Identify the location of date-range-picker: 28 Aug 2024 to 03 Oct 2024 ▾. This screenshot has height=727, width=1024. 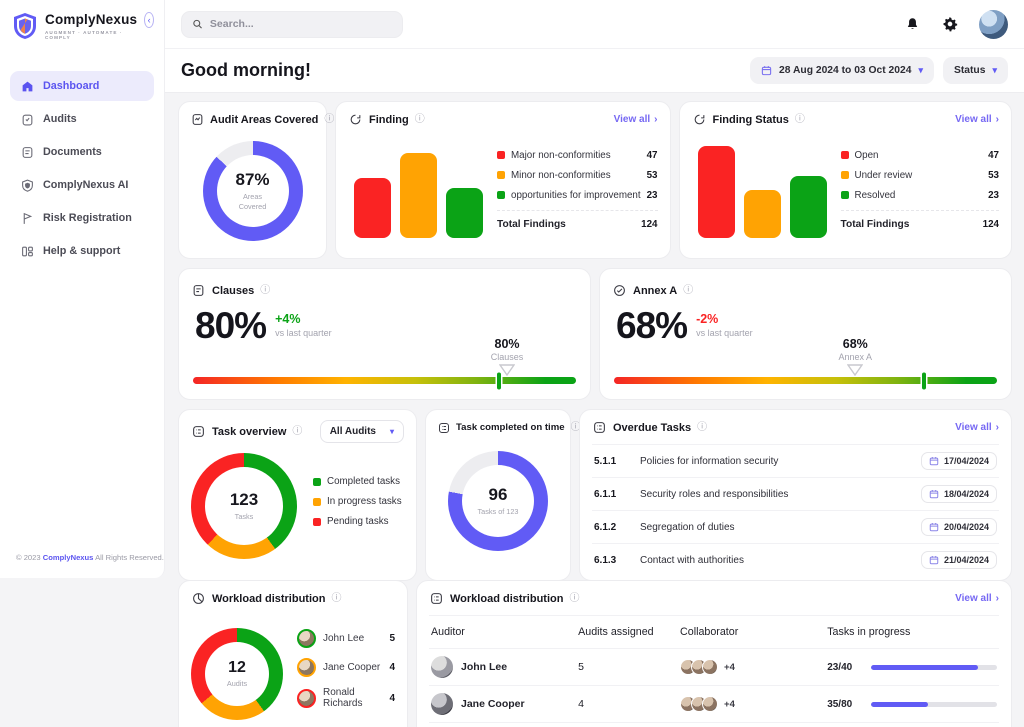
(842, 70).